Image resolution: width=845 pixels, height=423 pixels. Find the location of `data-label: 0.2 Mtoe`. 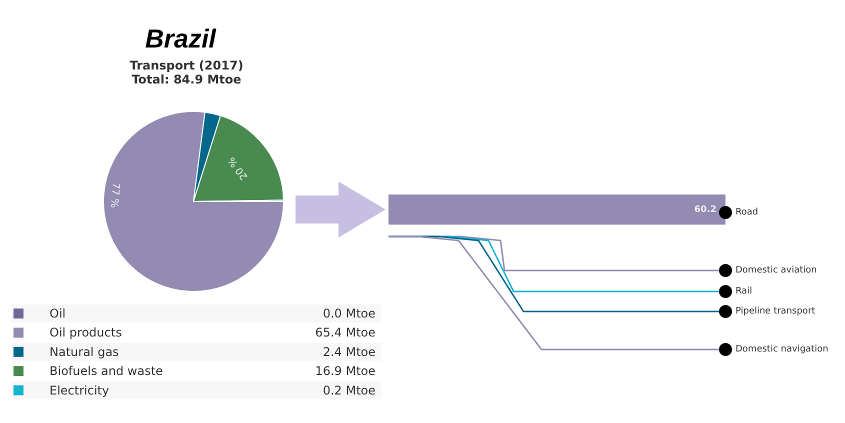

data-label: 0.2 Mtoe is located at coordinates (349, 390).